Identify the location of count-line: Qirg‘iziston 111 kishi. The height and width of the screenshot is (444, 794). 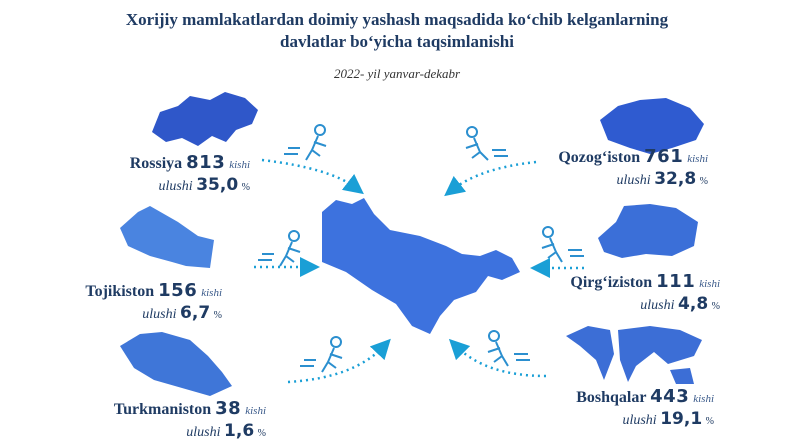
(645, 281).